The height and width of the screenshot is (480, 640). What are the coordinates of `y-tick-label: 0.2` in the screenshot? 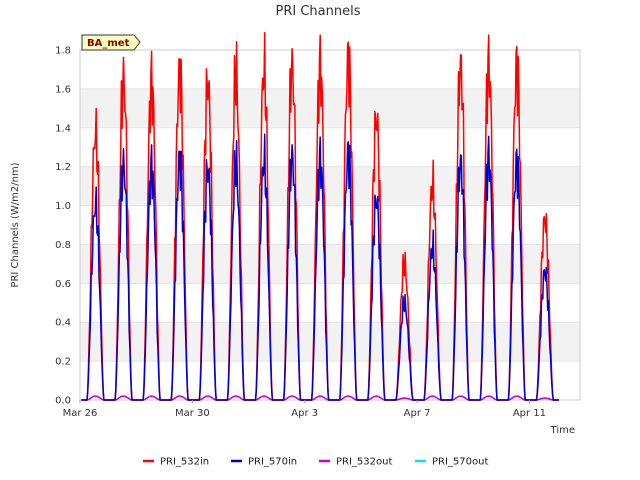 It's located at (63, 362).